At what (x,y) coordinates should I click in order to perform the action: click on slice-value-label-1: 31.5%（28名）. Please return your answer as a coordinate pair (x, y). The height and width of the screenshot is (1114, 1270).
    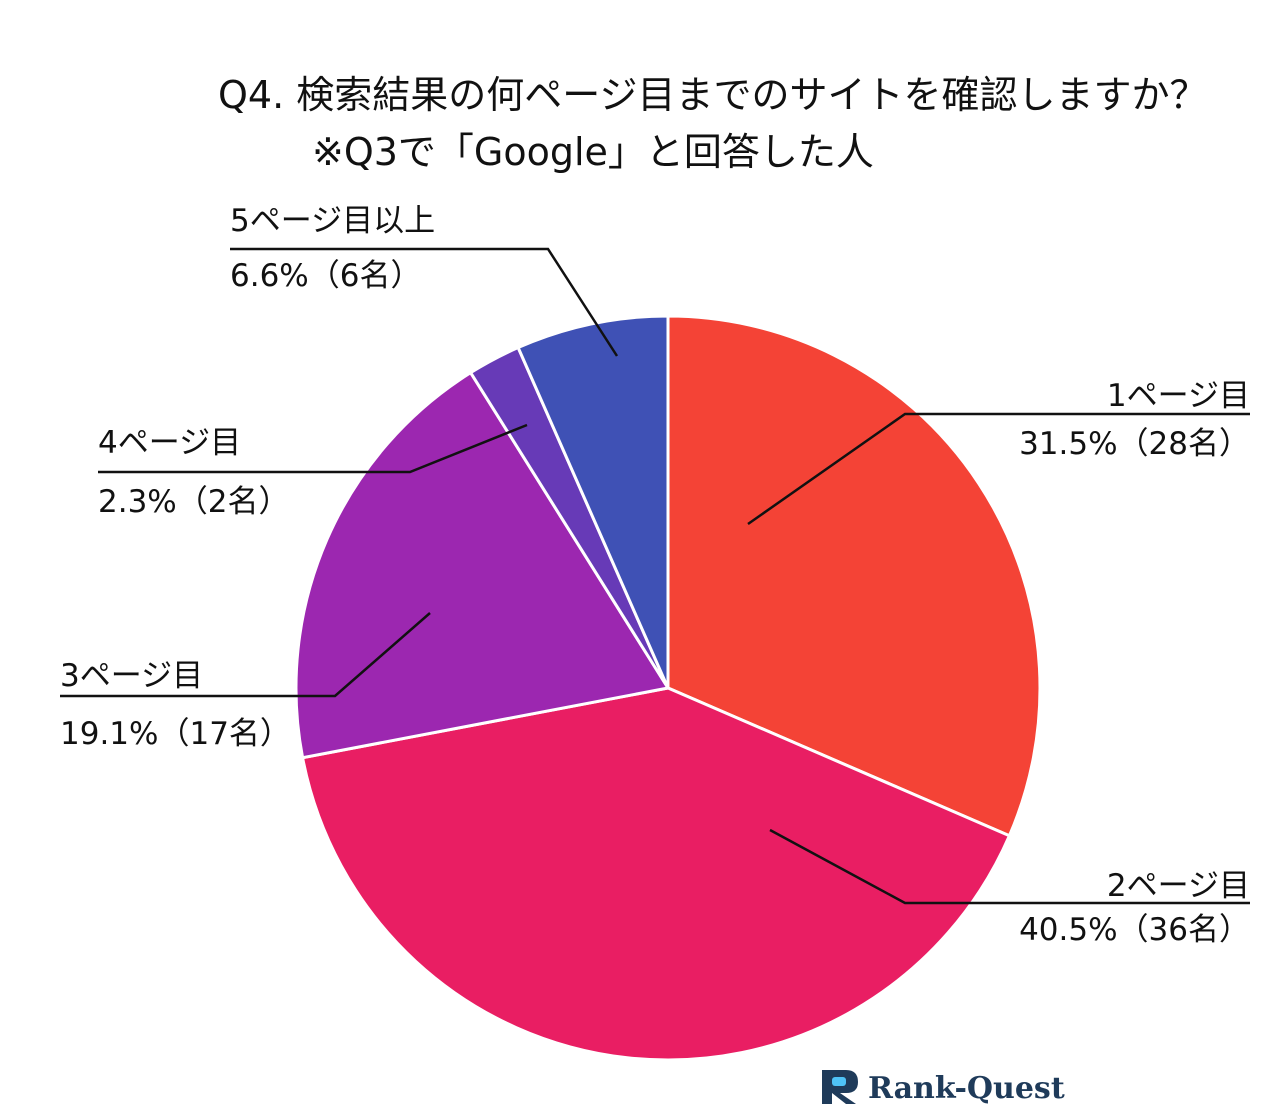
    Looking at the image, I should click on (1134, 444).